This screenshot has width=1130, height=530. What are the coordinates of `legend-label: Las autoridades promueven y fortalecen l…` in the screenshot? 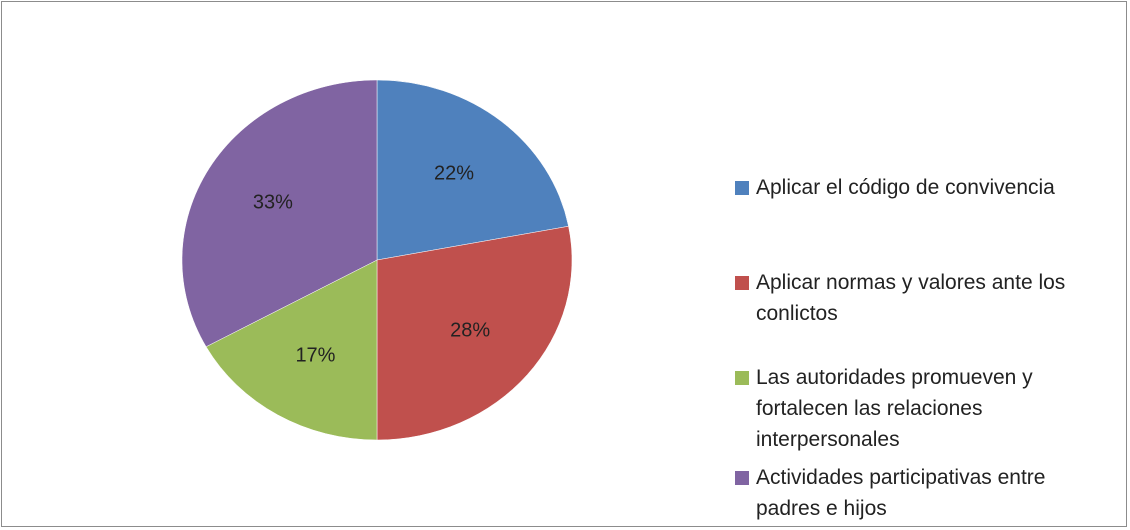 It's located at (894, 408).